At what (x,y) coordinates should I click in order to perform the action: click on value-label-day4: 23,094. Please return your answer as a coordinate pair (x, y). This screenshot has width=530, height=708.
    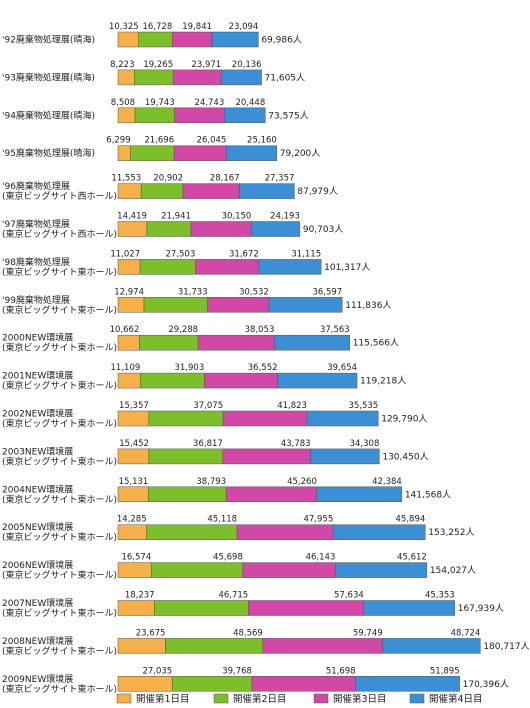
    Looking at the image, I should click on (244, 27).